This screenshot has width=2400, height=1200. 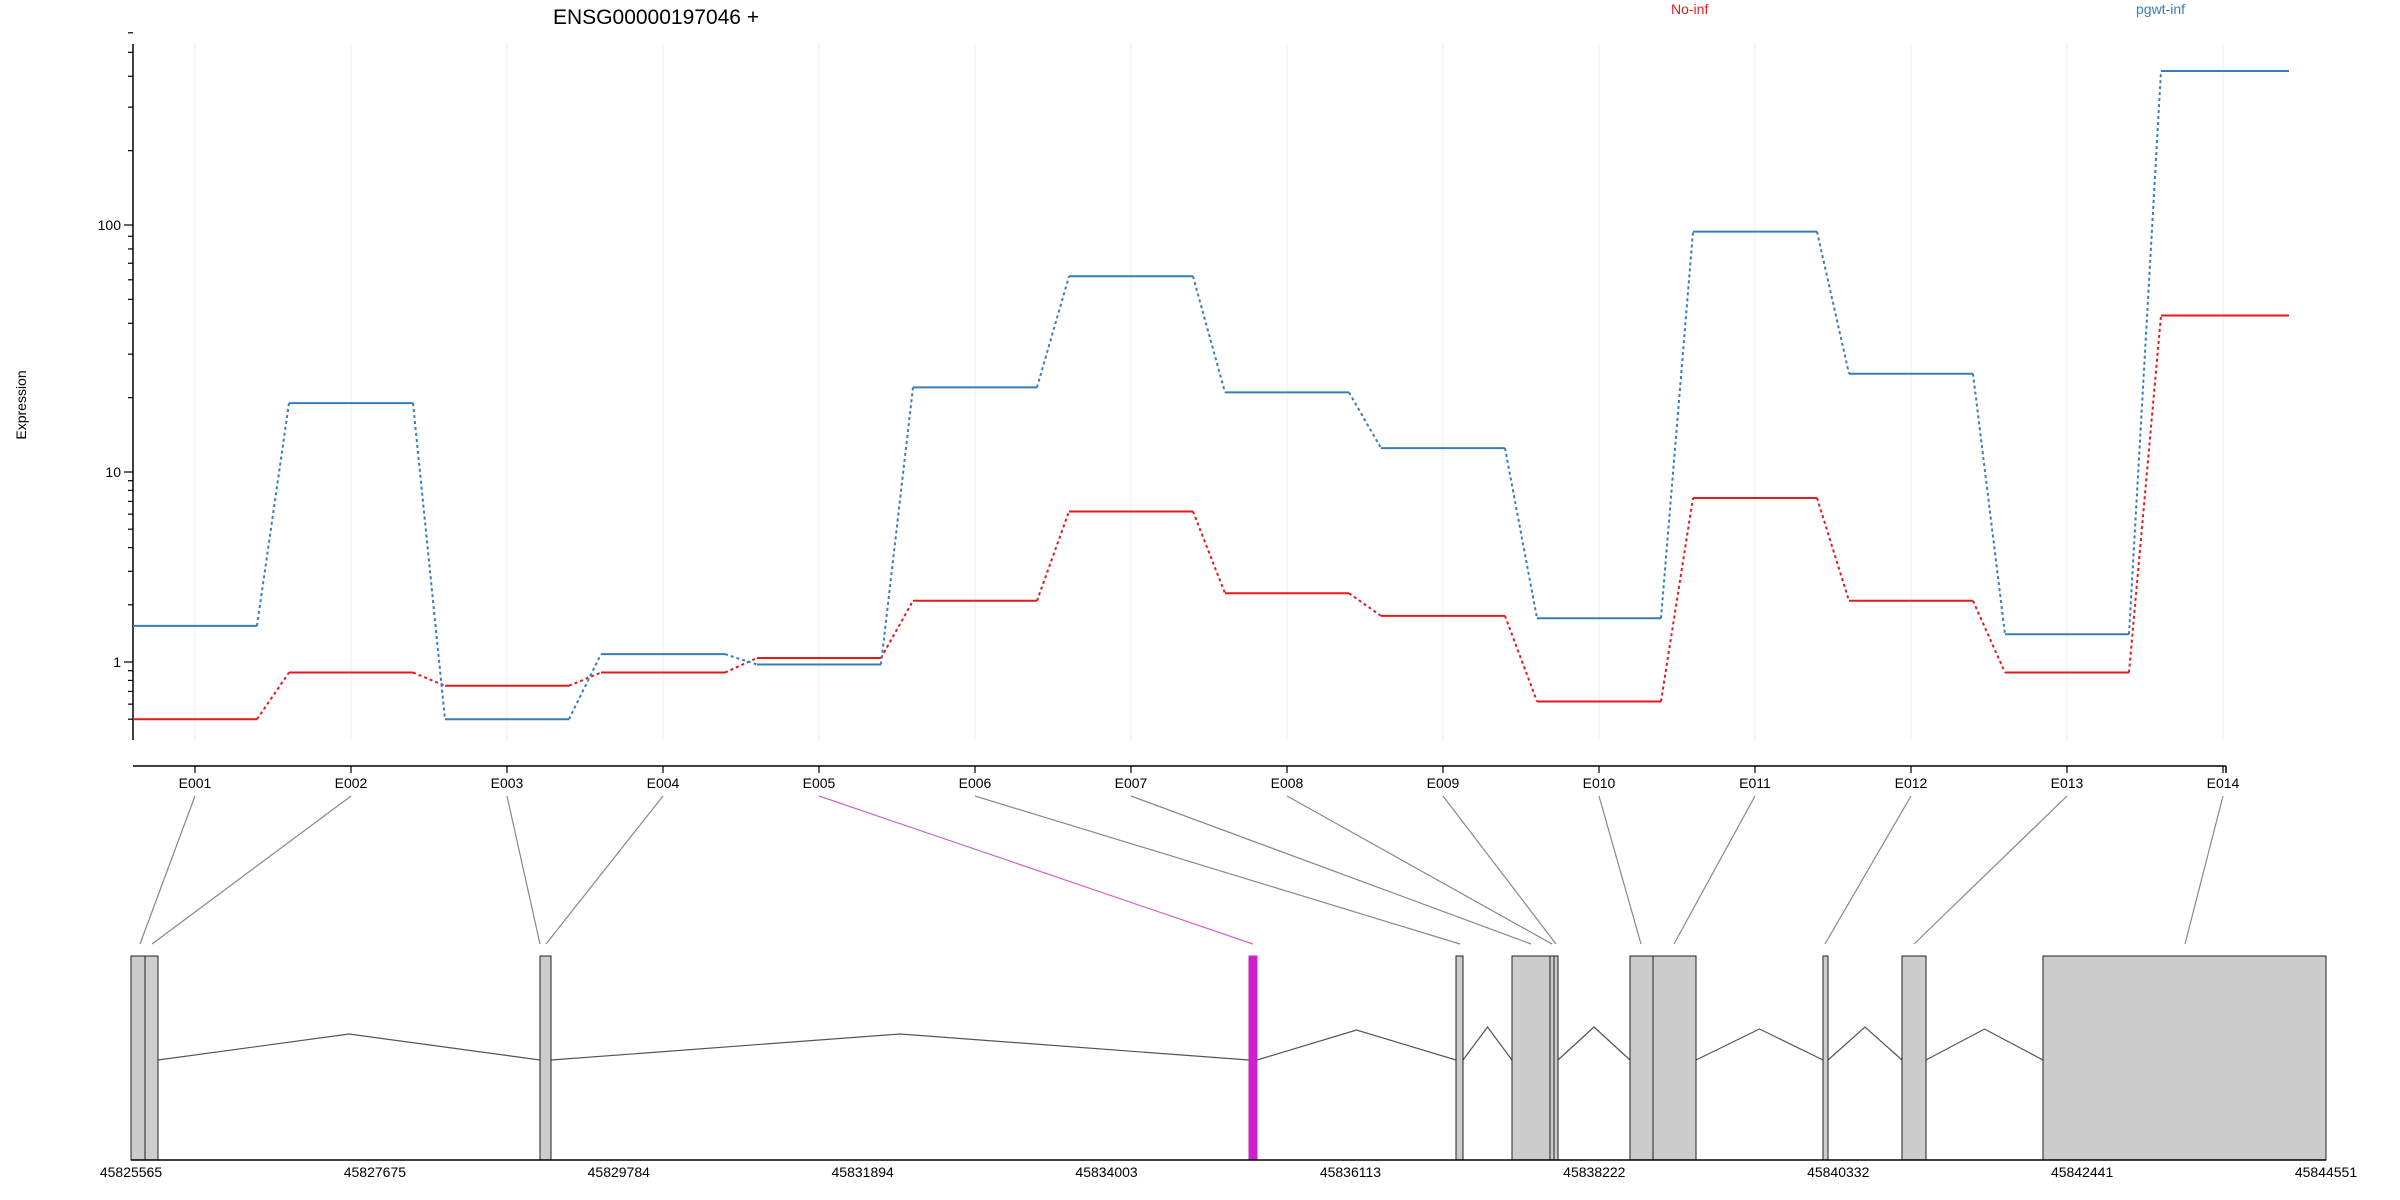 What do you see at coordinates (117, 662) in the screenshot?
I see `y-tick-label: 1` at bounding box center [117, 662].